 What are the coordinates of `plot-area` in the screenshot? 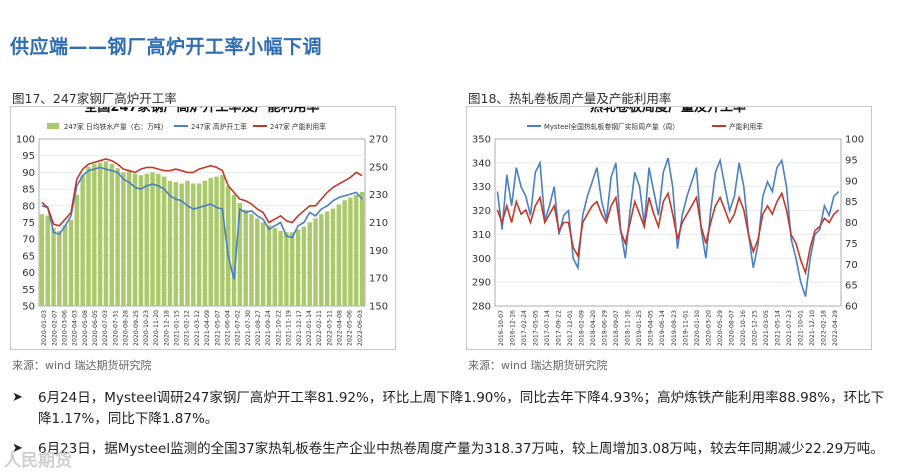 It's located at (668, 222).